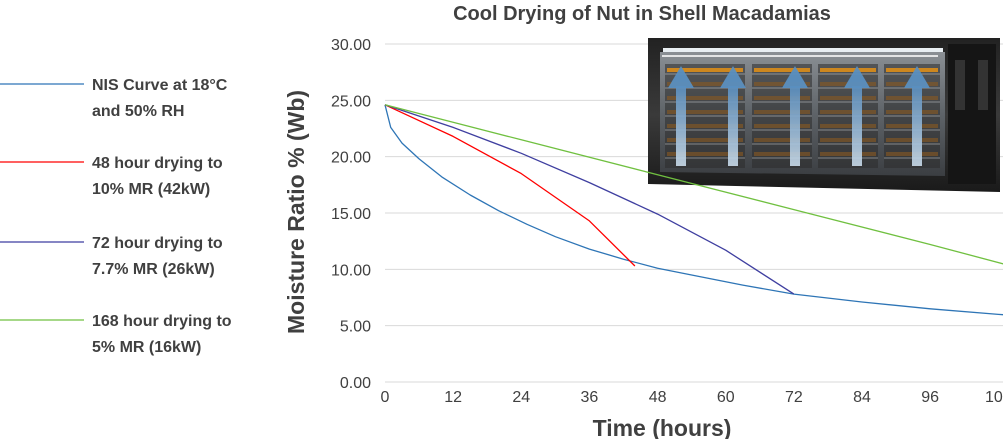 This screenshot has height=439, width=1003. Describe the element at coordinates (521, 397) in the screenshot. I see `x-tick-label: 24` at that location.